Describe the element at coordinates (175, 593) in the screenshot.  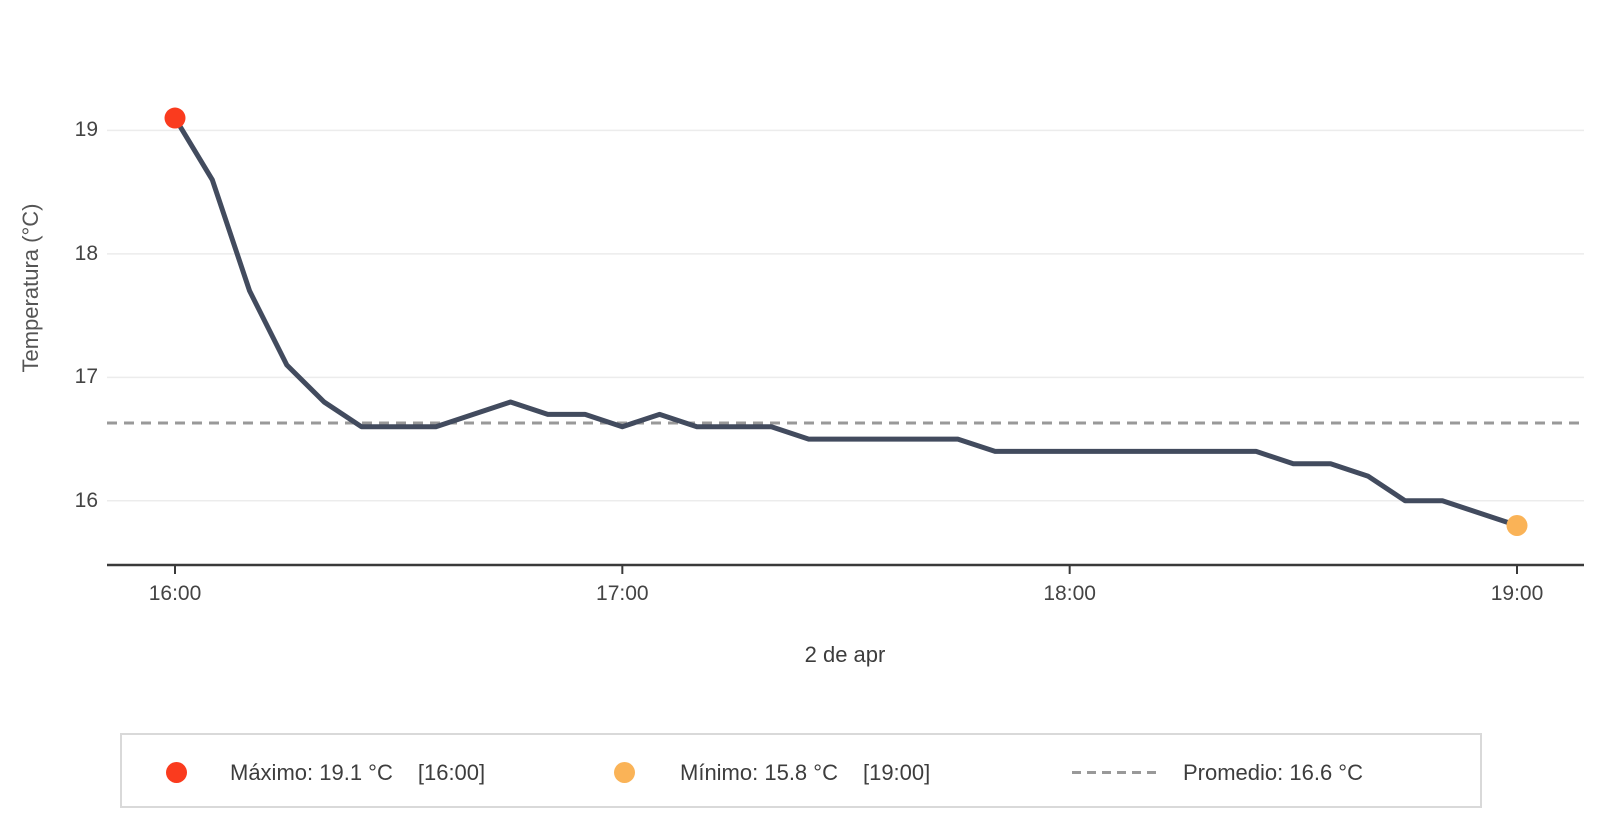
I see `x-tick-label-1600: 16:00` at that location.